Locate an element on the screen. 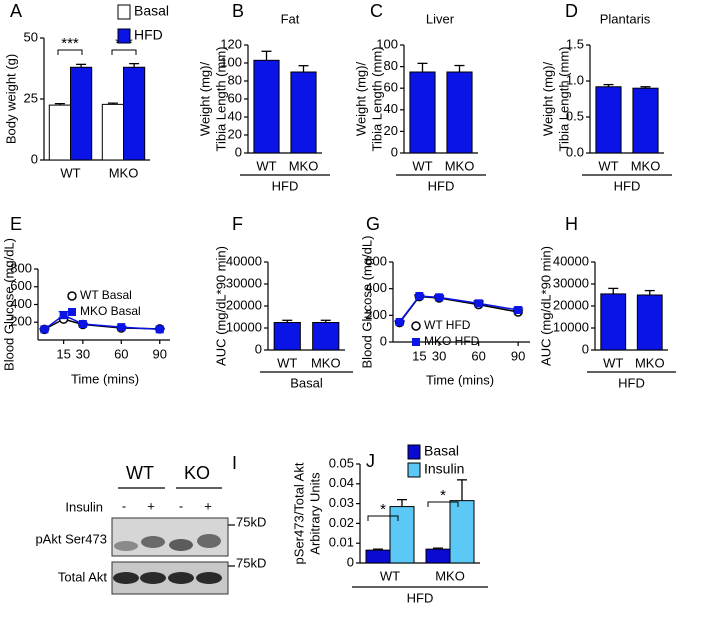 The width and height of the screenshot is (716, 638). legend-label: MKO HFD is located at coordinates (452, 341).